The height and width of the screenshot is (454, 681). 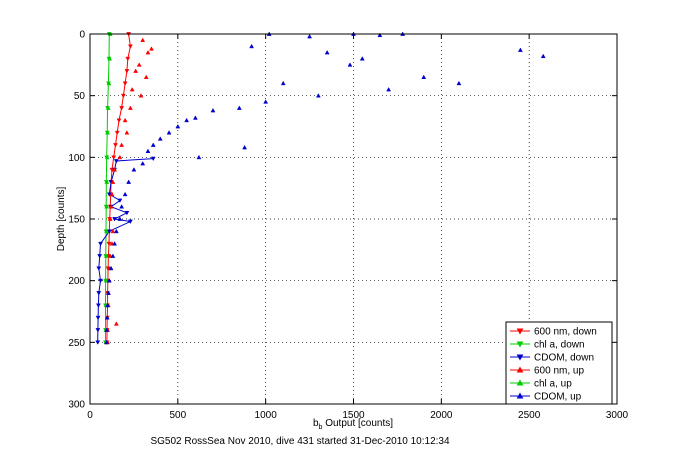 What do you see at coordinates (82, 35) in the screenshot?
I see `y-tick-label: 0` at bounding box center [82, 35].